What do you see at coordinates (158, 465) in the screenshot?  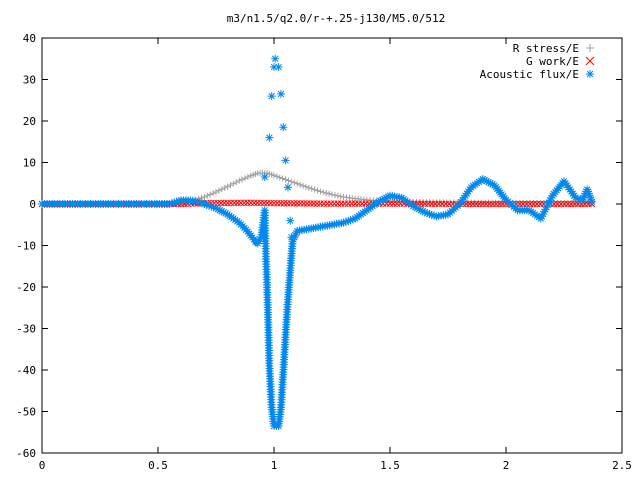 I see `x-tick-label: 0.5` at bounding box center [158, 465].